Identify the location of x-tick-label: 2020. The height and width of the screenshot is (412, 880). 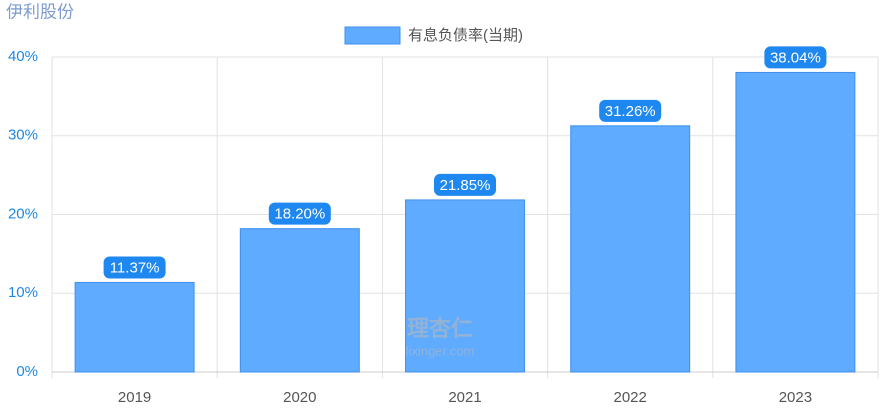
(299, 397).